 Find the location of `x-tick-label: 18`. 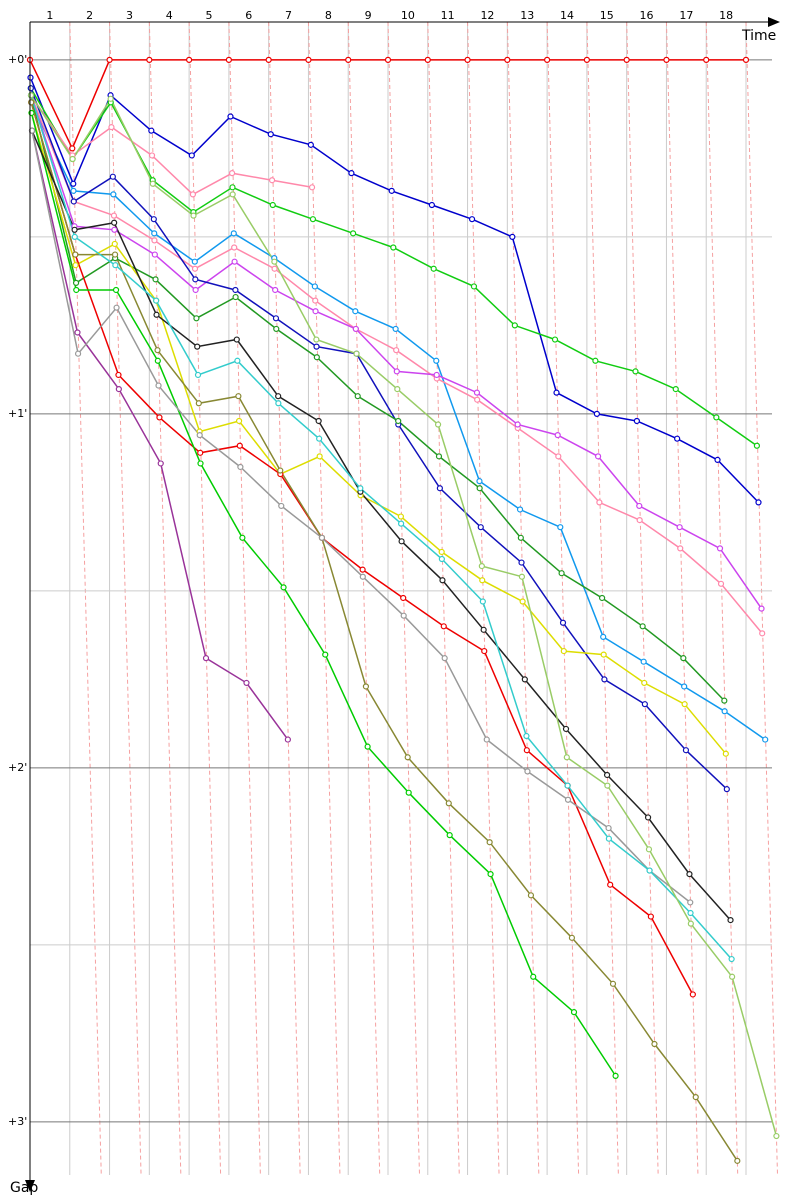

x-tick-label: 18 is located at coordinates (726, 15).